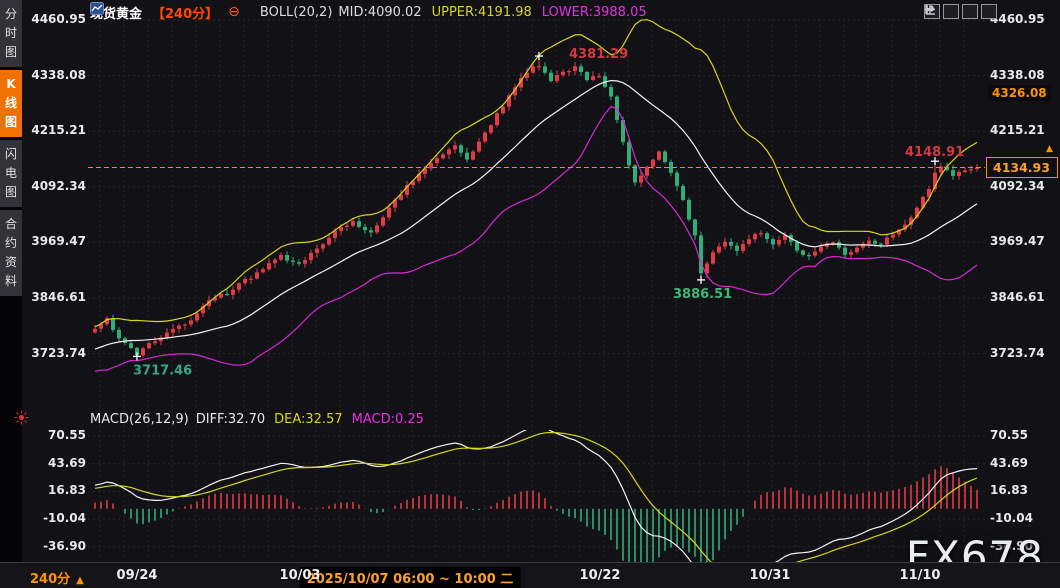 Image resolution: width=1060 pixels, height=588 pixels. I want to click on price-axis-label-left: 3723.74, so click(58, 352).